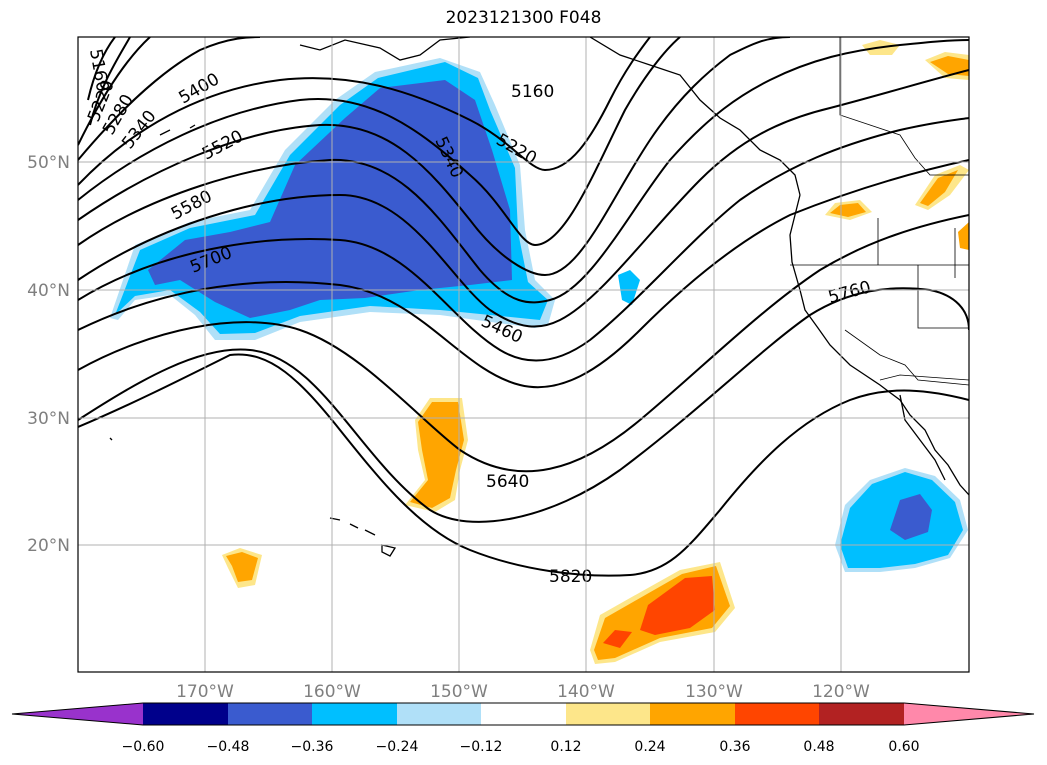 This screenshot has width=1047, height=765. Describe the element at coordinates (969, 714) in the screenshot. I see `colorbar-extend-high` at that location.